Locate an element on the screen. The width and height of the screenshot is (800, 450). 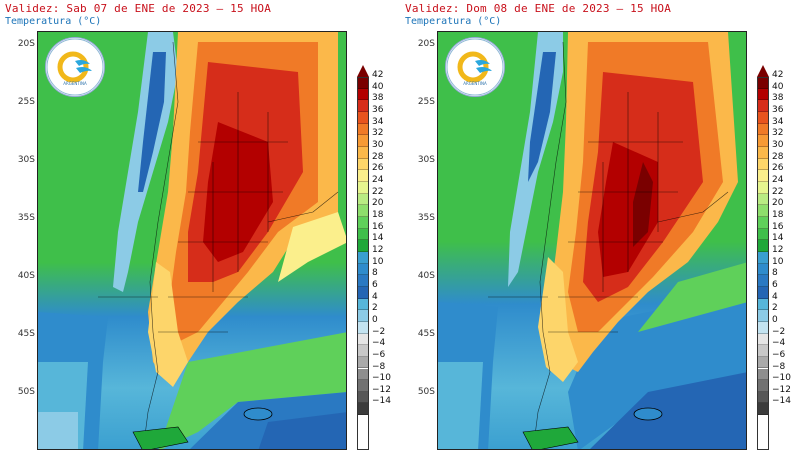
colorbar-tick-label: 4 is located at coordinates (775, 296).